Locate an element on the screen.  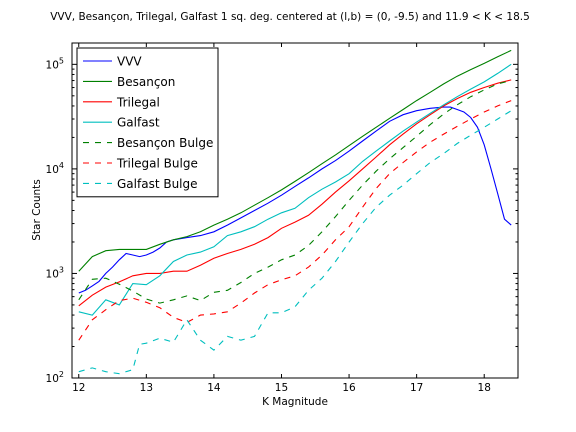
legend-label: Galfast Bulge is located at coordinates (157, 184).